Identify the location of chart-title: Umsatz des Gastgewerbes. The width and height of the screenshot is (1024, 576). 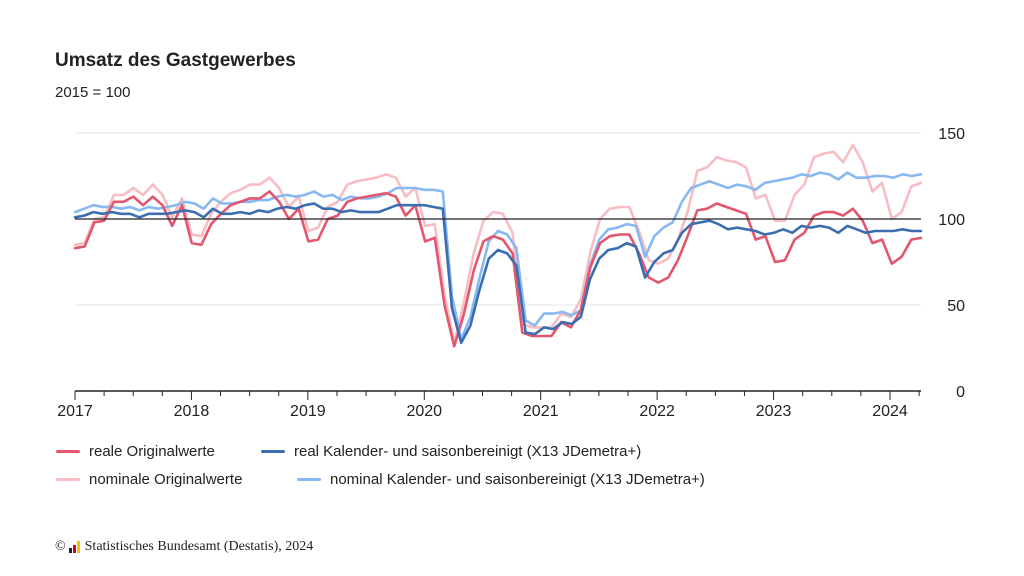
(175, 60).